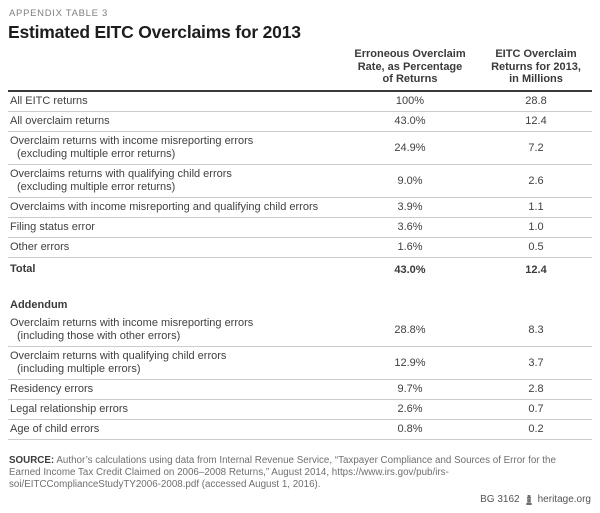 The width and height of the screenshot is (600, 513). What do you see at coordinates (536, 101) in the screenshot?
I see `row-returns-value: 28.8` at bounding box center [536, 101].